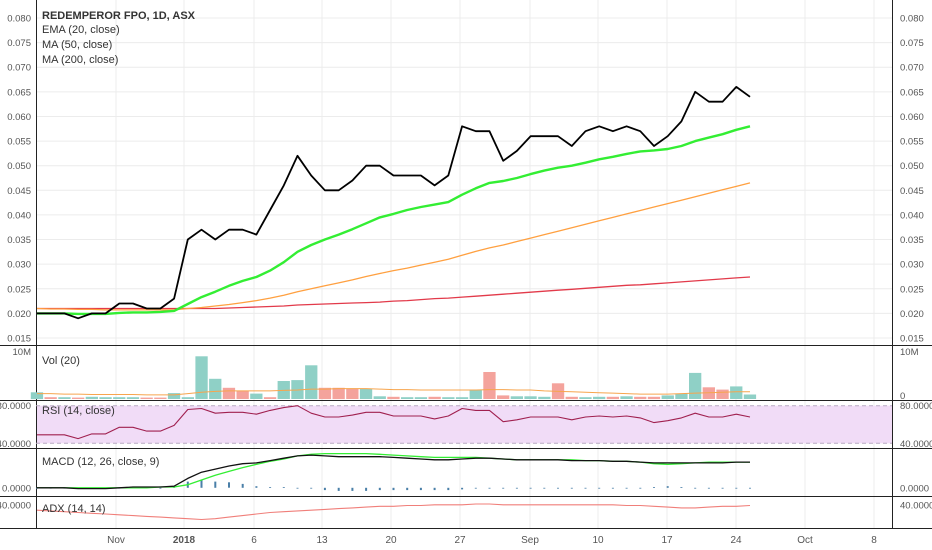  I want to click on rsi-band, so click(464, 424).